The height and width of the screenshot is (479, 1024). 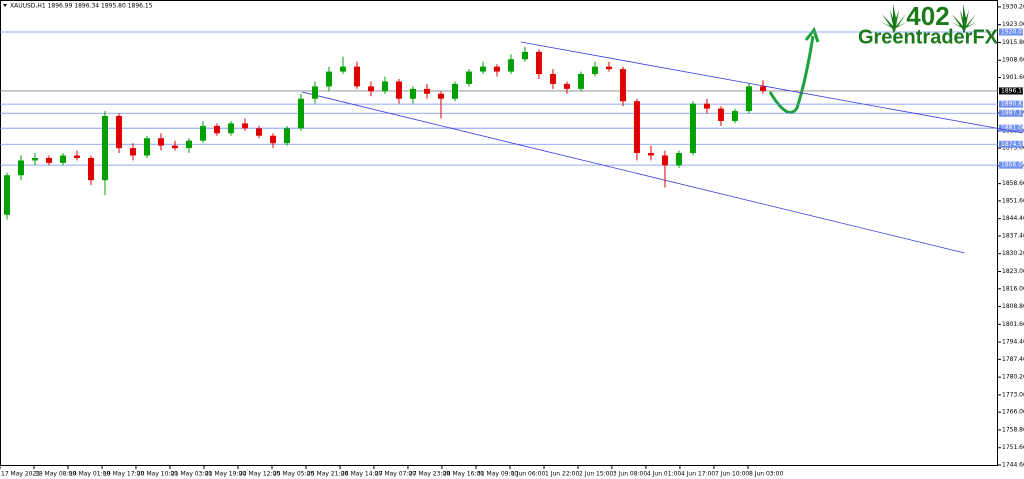 What do you see at coordinates (1013, 447) in the screenshot?
I see `y-tick-label: 1751.60` at bounding box center [1013, 447].